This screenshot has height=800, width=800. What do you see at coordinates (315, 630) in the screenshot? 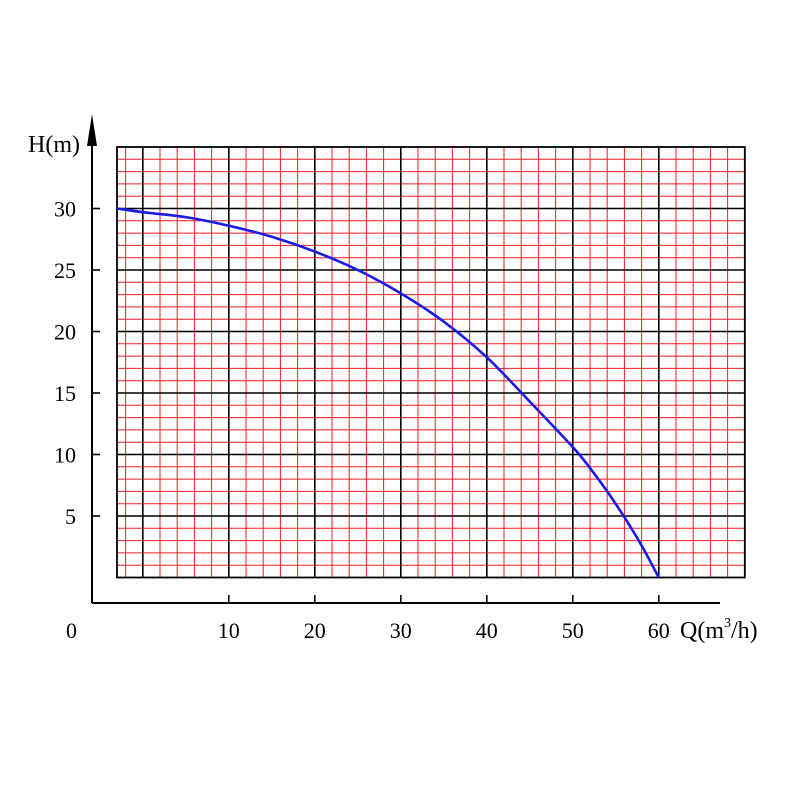
I see `x-tick-label: 20` at bounding box center [315, 630].